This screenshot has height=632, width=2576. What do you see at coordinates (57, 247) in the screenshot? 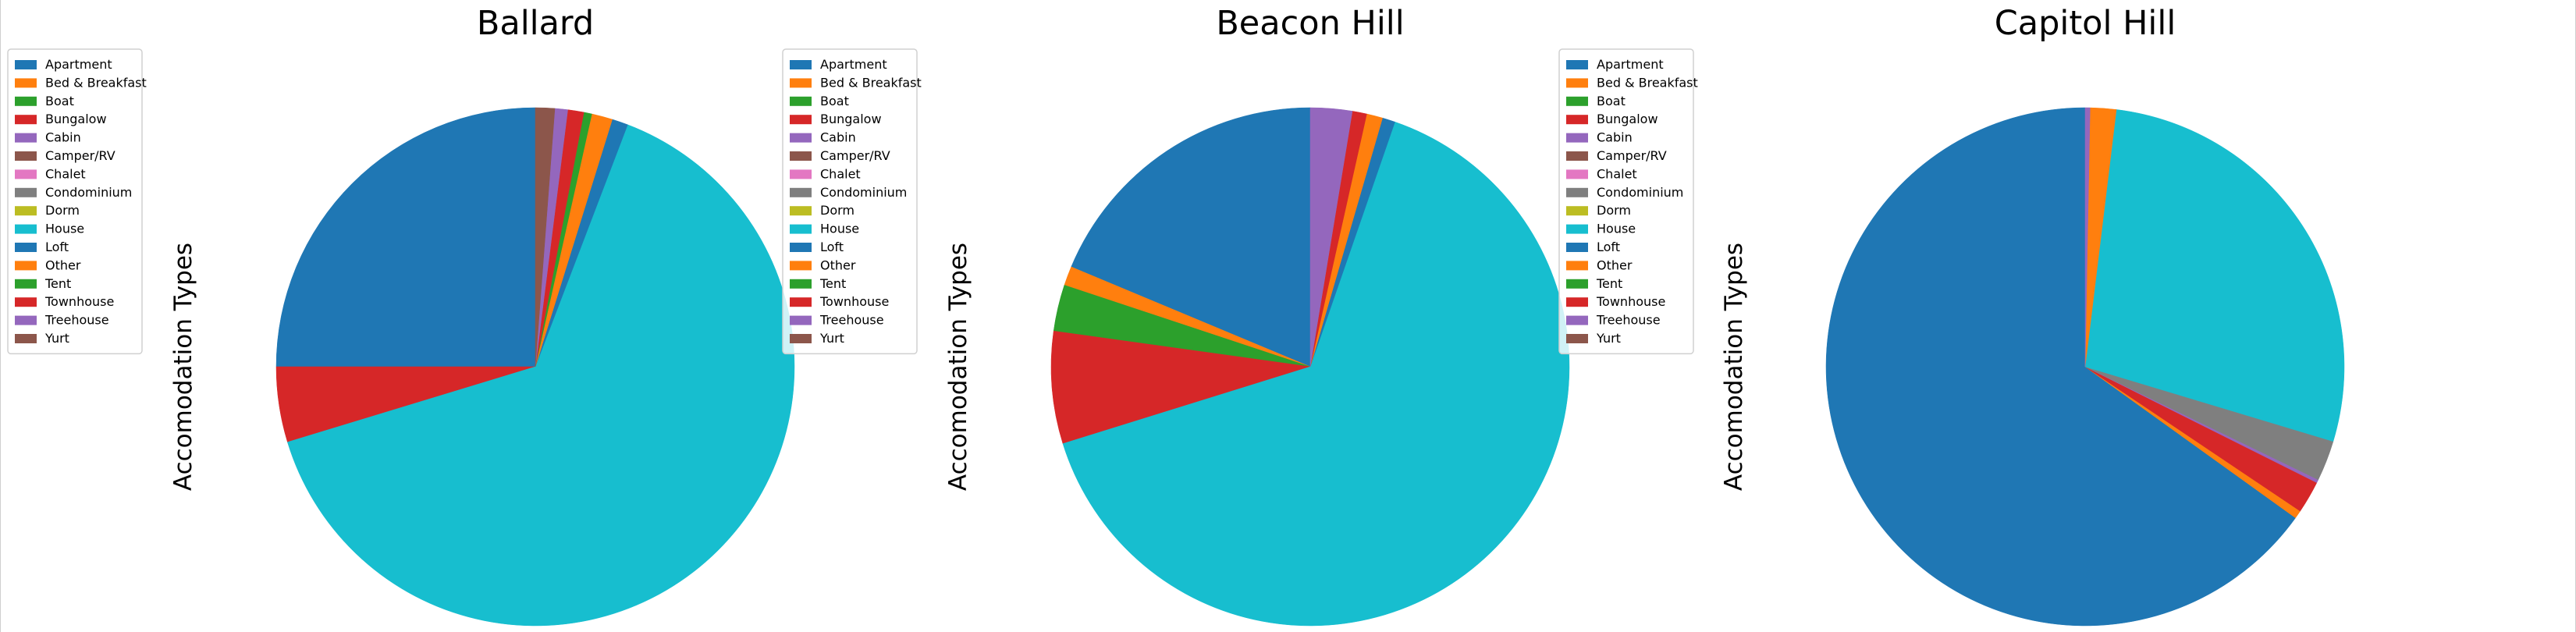
I see `legend-label-loft: Loft` at bounding box center [57, 247].